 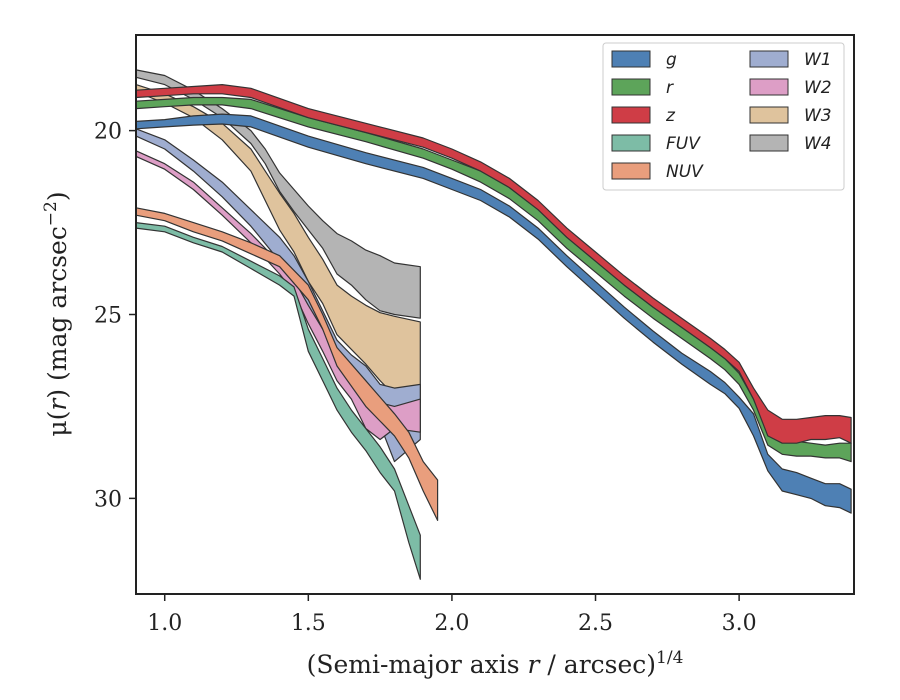 What do you see at coordinates (670, 88) in the screenshot?
I see `legend-label: r` at bounding box center [670, 88].